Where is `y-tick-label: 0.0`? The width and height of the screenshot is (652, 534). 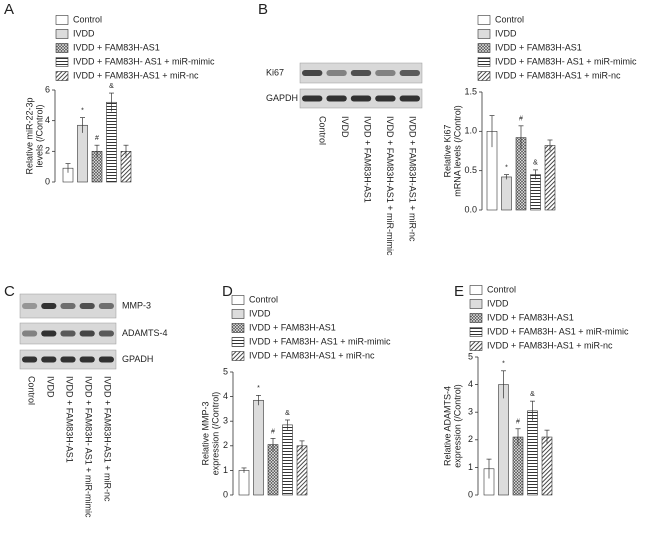
y-tick-label: 0.0 is located at coordinates (470, 209).